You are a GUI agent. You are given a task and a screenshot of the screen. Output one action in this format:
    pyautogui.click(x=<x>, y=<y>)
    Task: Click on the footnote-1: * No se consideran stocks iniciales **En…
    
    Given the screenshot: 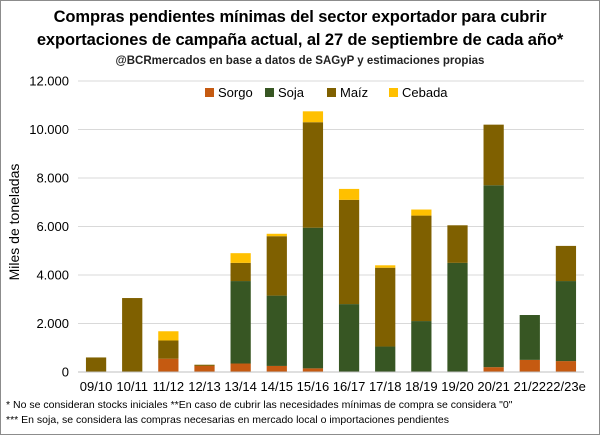 What is the action you would take?
    pyautogui.click(x=259, y=405)
    